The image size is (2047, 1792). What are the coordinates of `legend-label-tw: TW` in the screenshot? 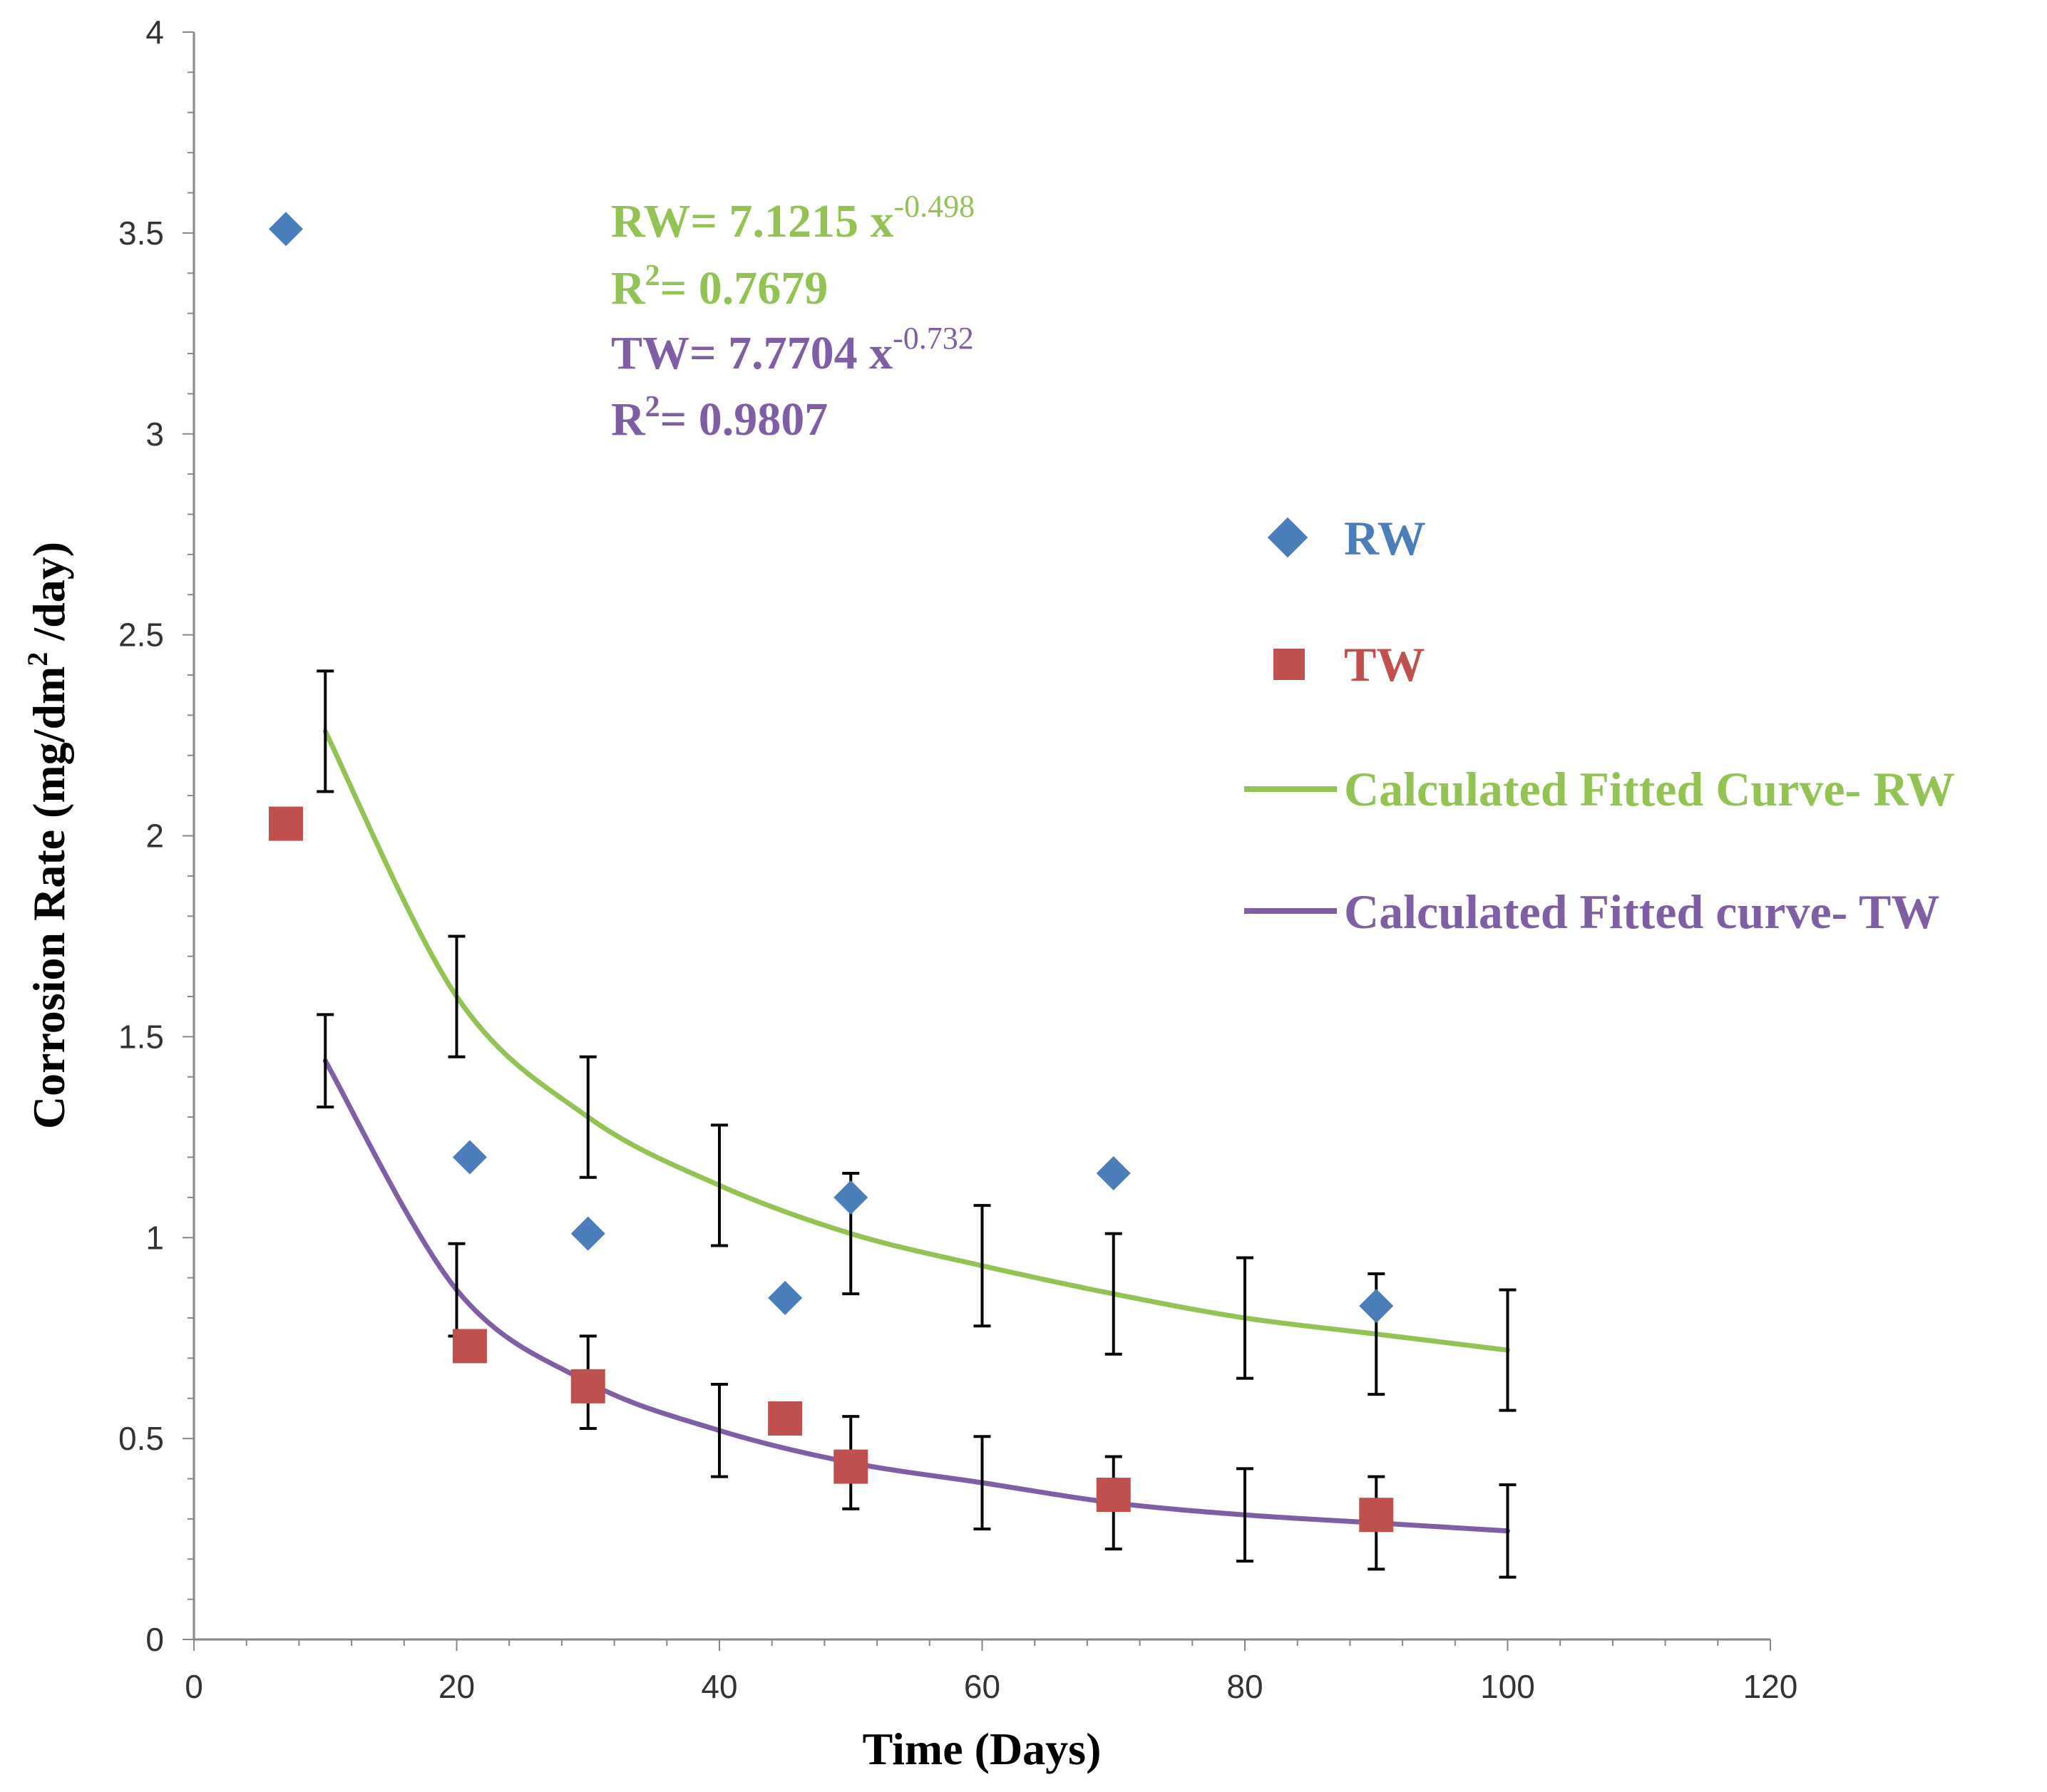 It's located at (1384, 664).